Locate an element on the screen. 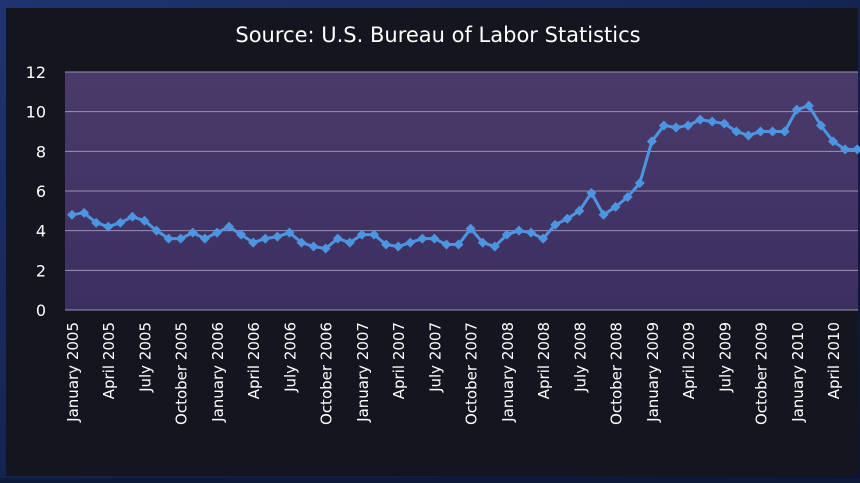  x-tick-label: January 2010 is located at coordinates (798, 372).